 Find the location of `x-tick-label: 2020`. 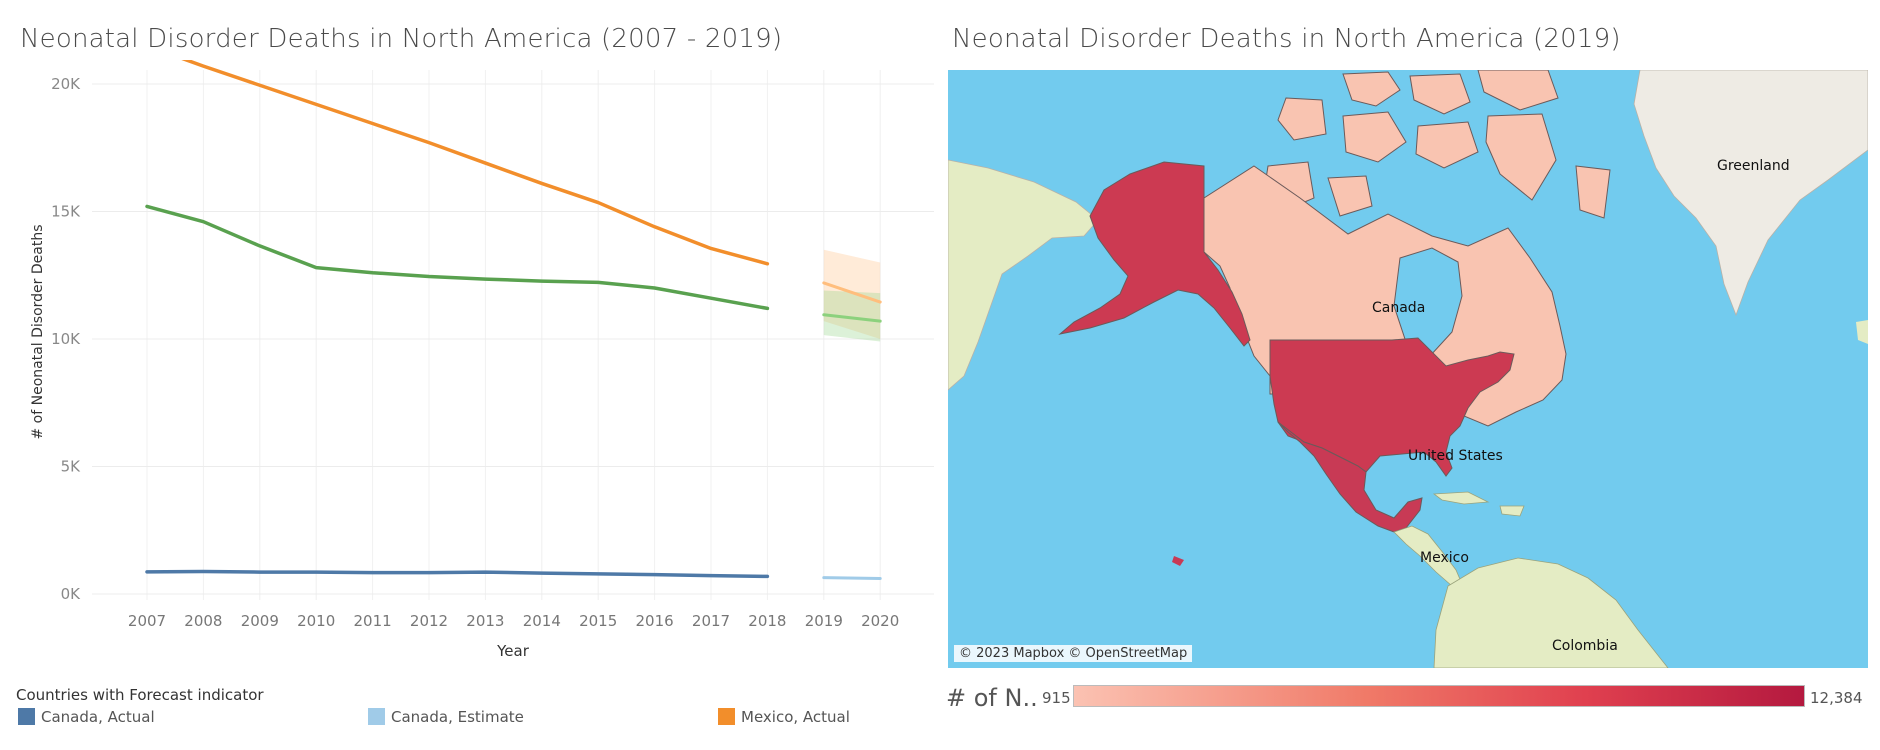

x-tick-label: 2020 is located at coordinates (880, 621).